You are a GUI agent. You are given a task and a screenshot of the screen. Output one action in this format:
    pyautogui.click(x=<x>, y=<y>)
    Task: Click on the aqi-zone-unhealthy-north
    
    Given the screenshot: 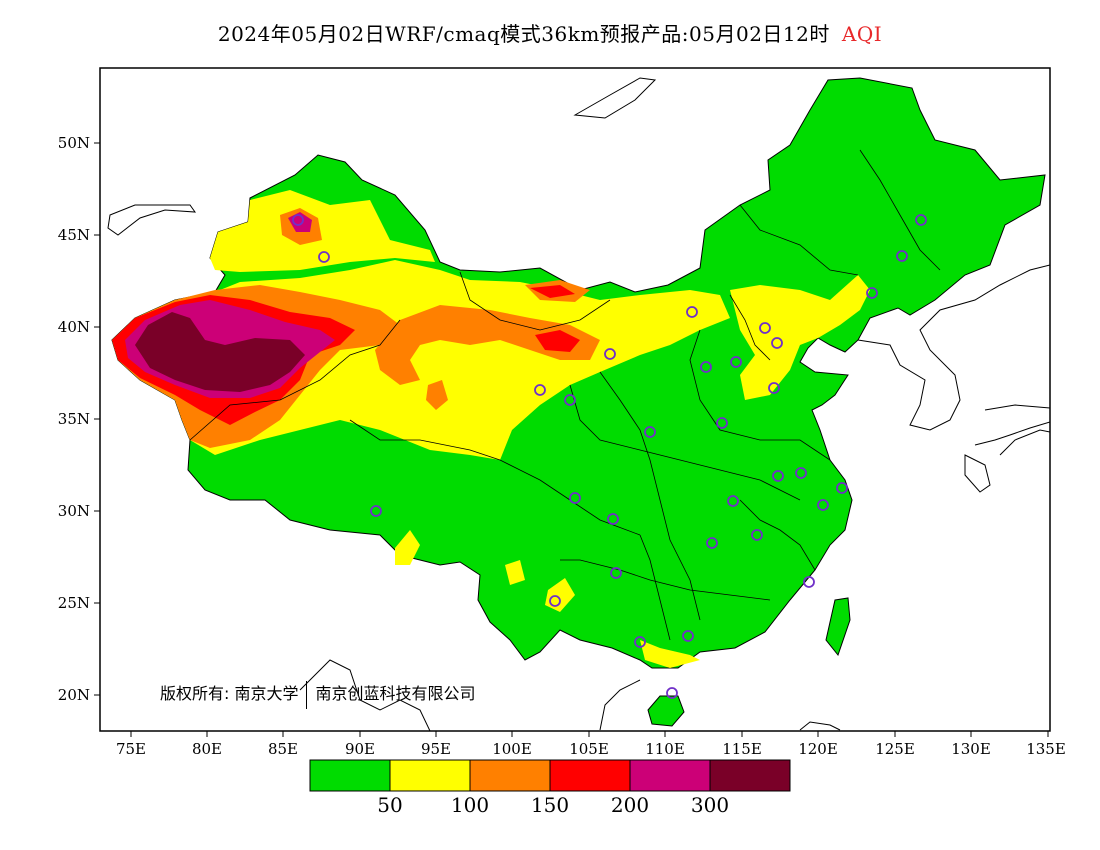 What is the action you would take?
    pyautogui.click(x=552, y=291)
    